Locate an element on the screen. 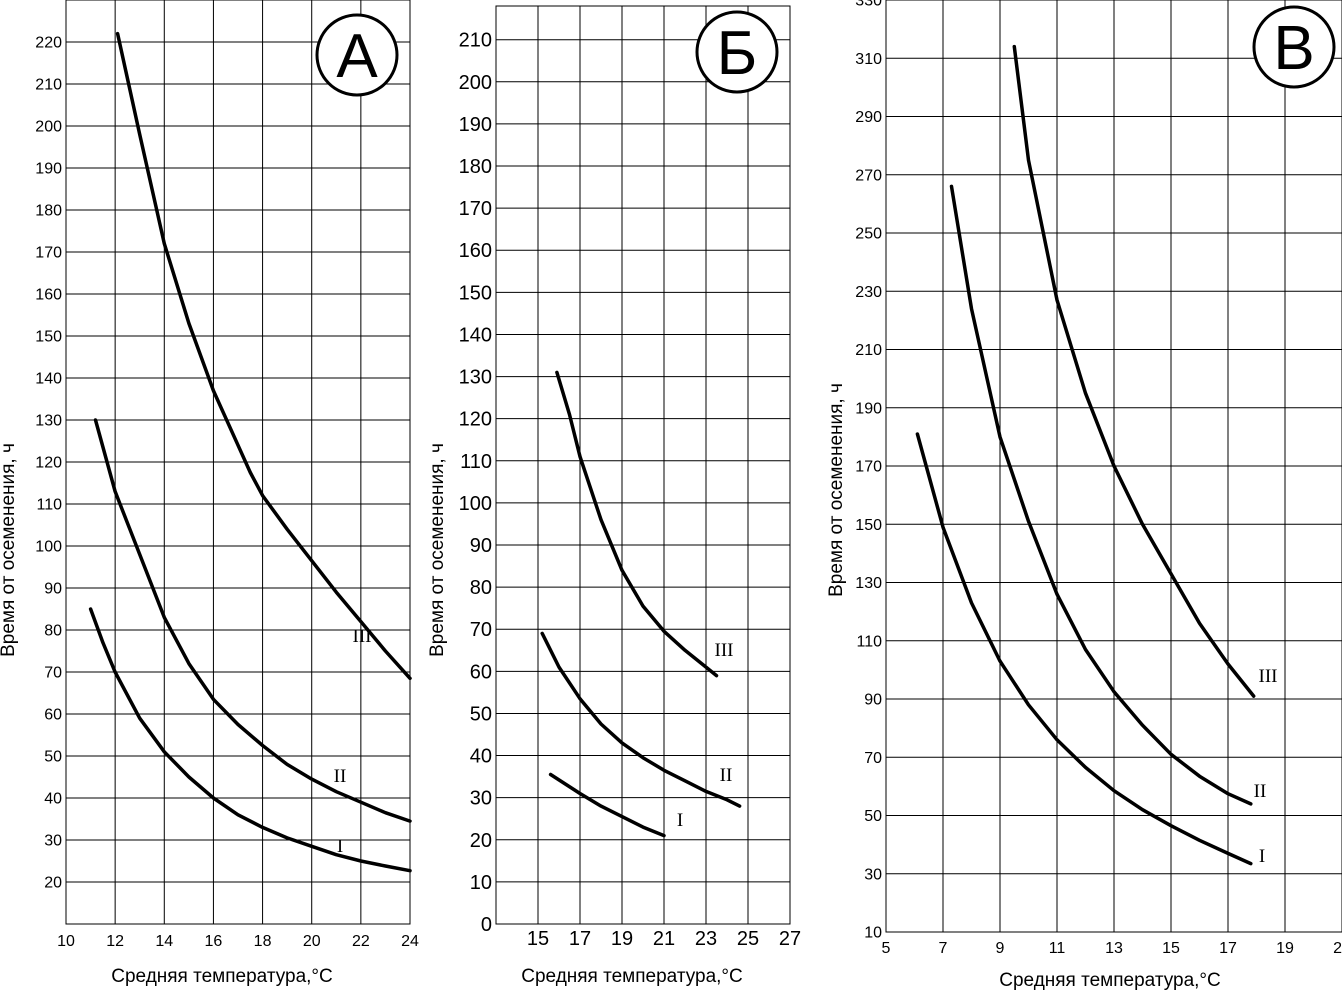  panel-label: А is located at coordinates (357, 56).